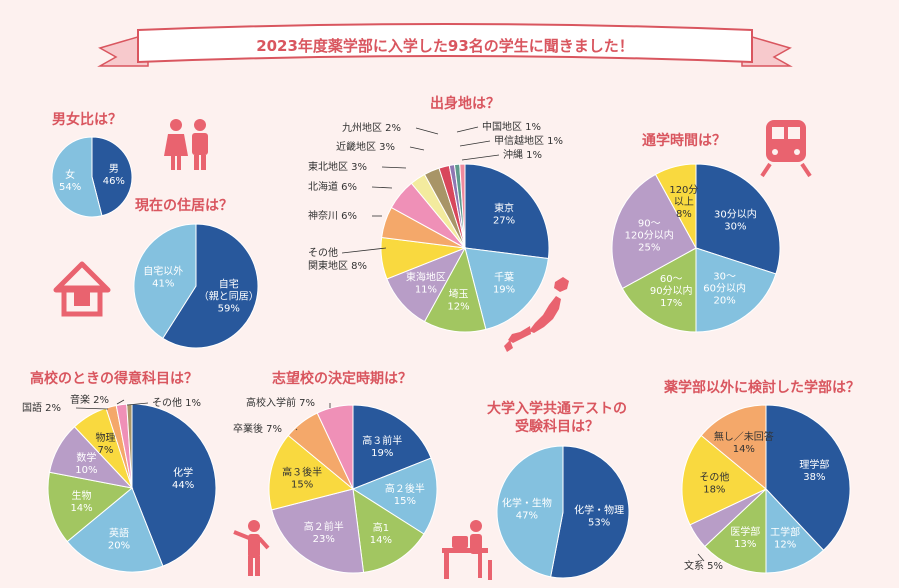  Describe the element at coordinates (683, 190) in the screenshot. I see `commute-label-4-0: 120分` at that location.